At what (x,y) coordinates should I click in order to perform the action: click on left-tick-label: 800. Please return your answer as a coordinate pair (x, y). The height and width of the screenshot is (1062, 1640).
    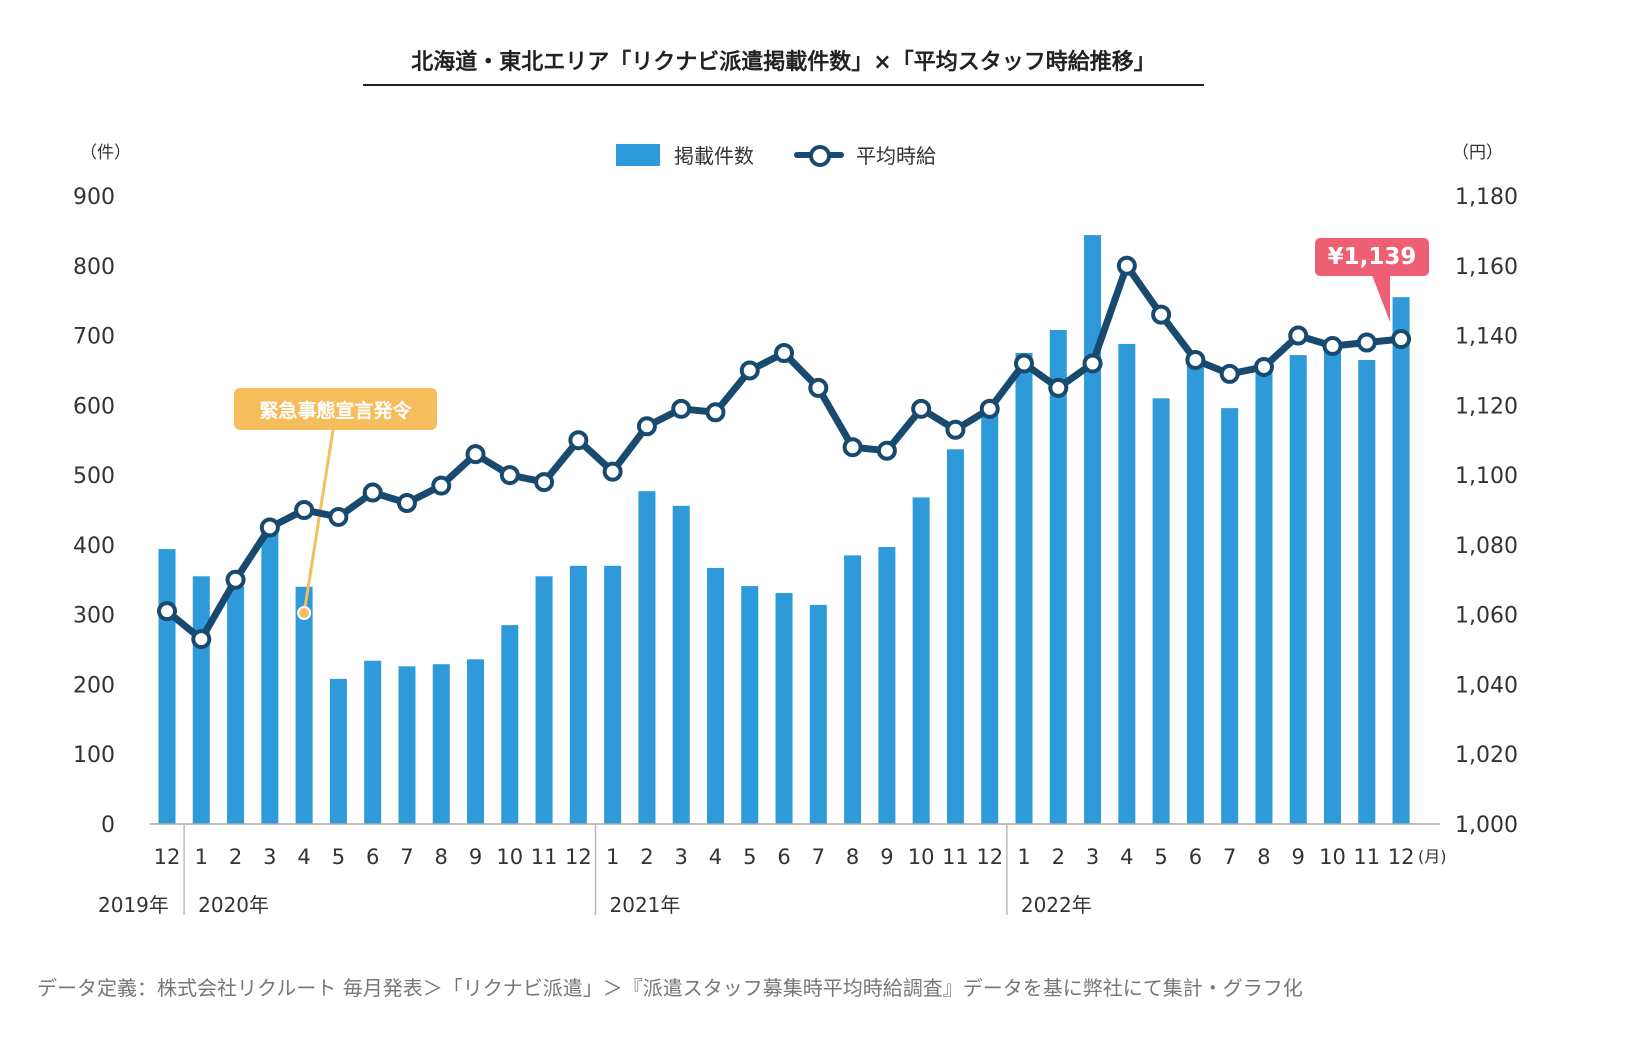
    Looking at the image, I should click on (94, 267).